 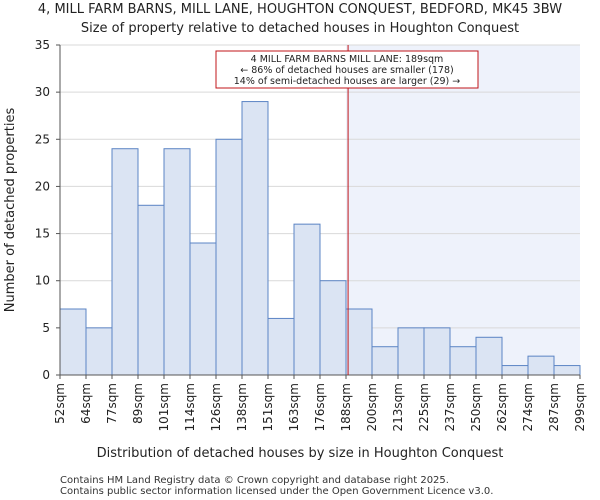 I want to click on x-tick-label: 274sqm, so click(x=528, y=407).